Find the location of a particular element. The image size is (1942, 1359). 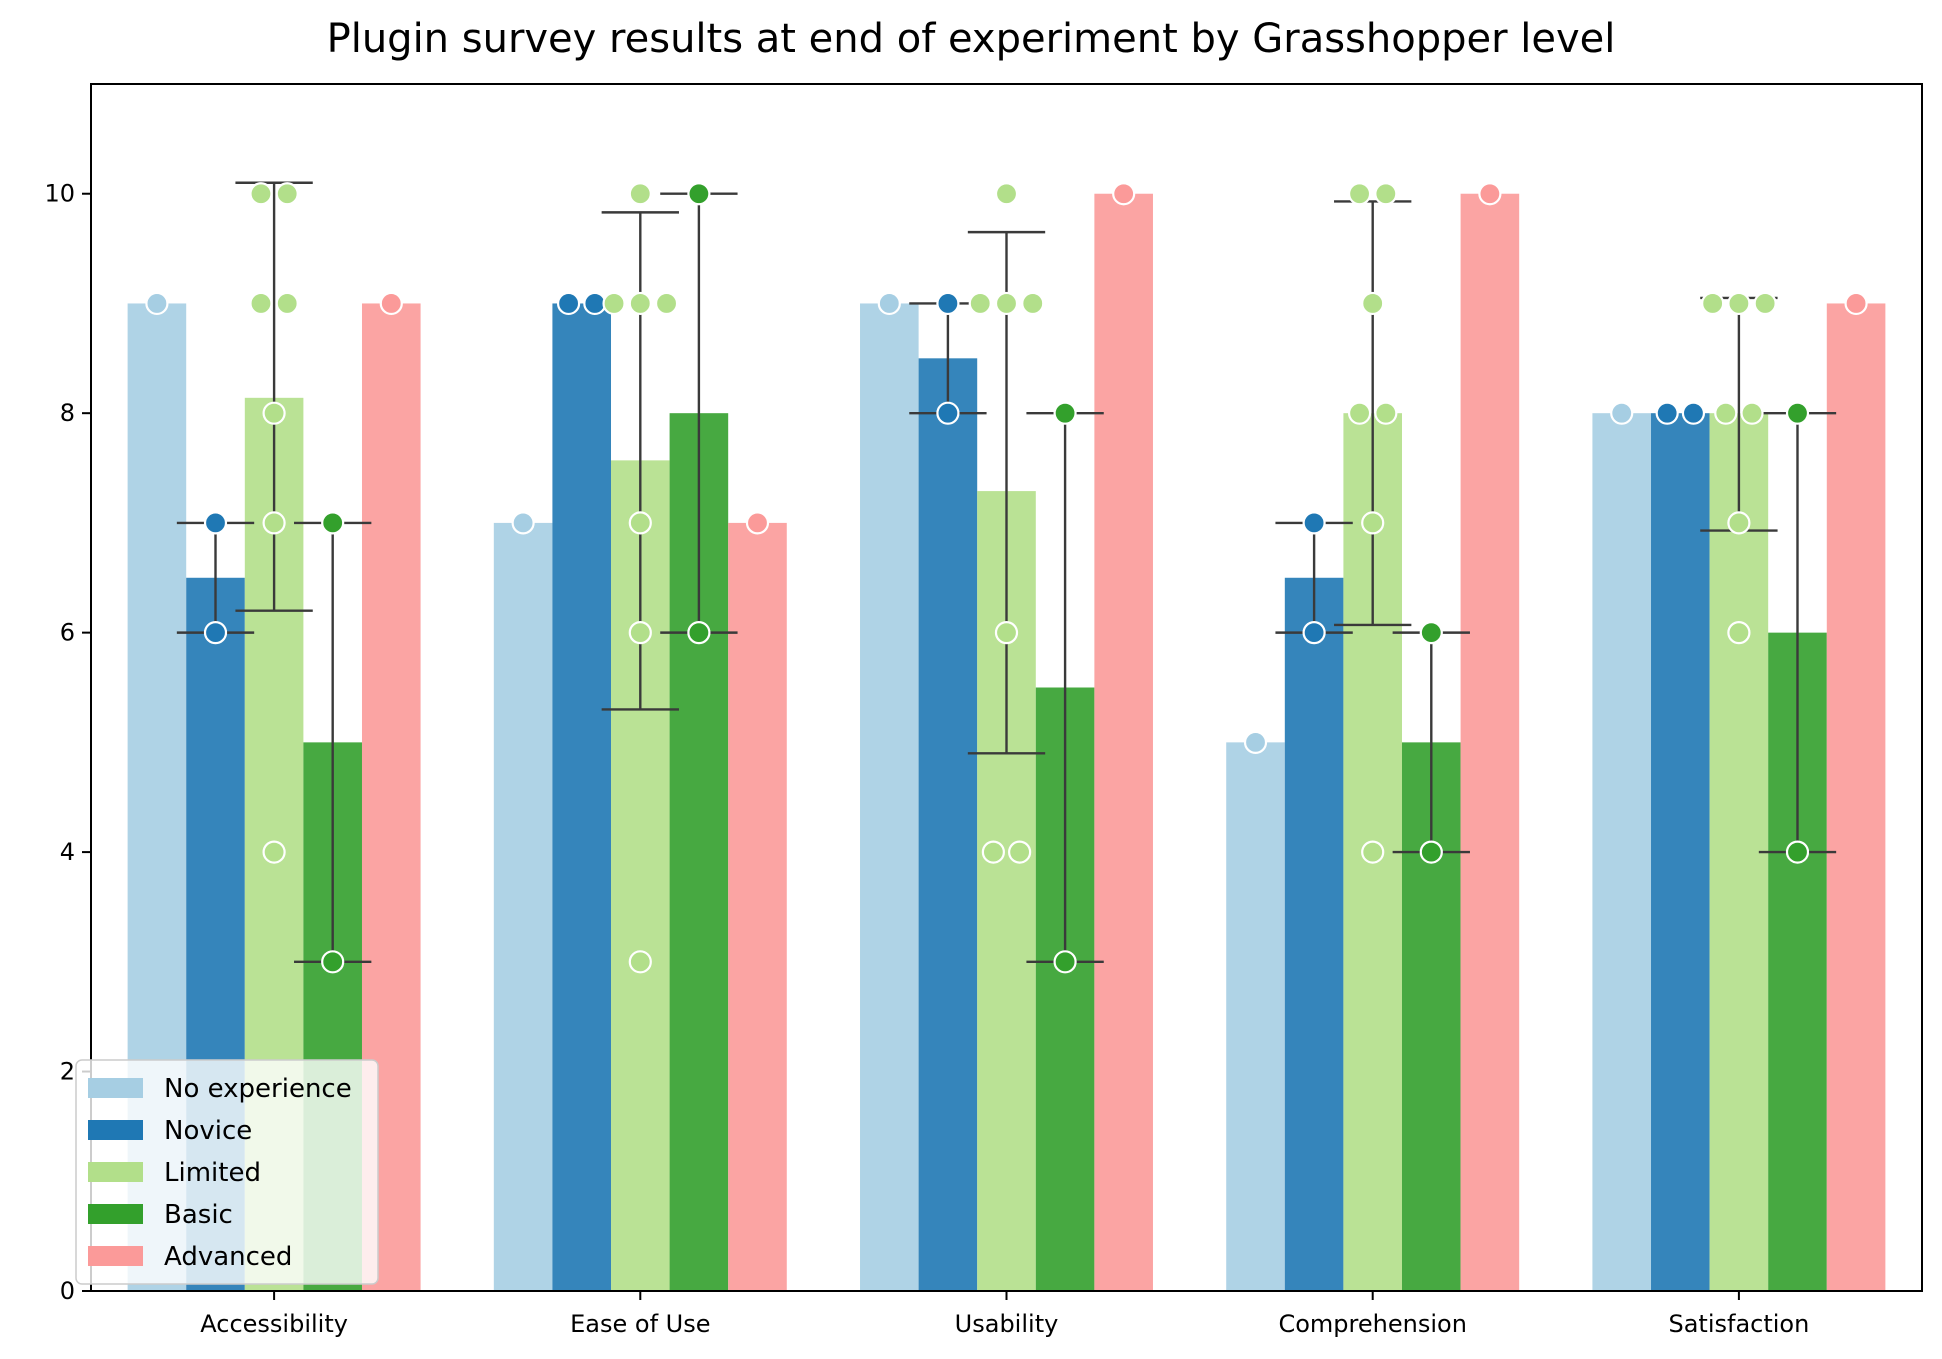

y-tick-label: 8 is located at coordinates (67, 413).